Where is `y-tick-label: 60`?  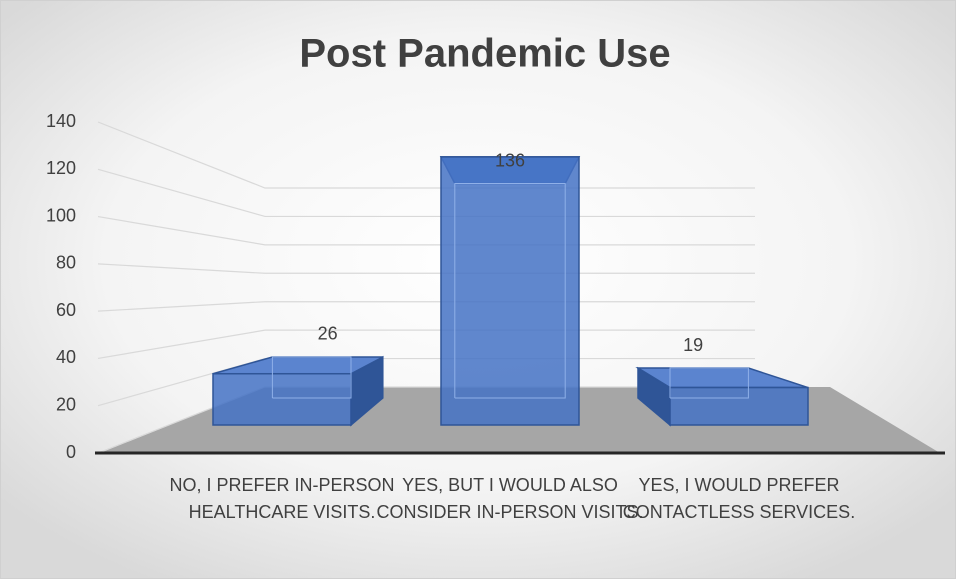 y-tick-label: 60 is located at coordinates (66, 310).